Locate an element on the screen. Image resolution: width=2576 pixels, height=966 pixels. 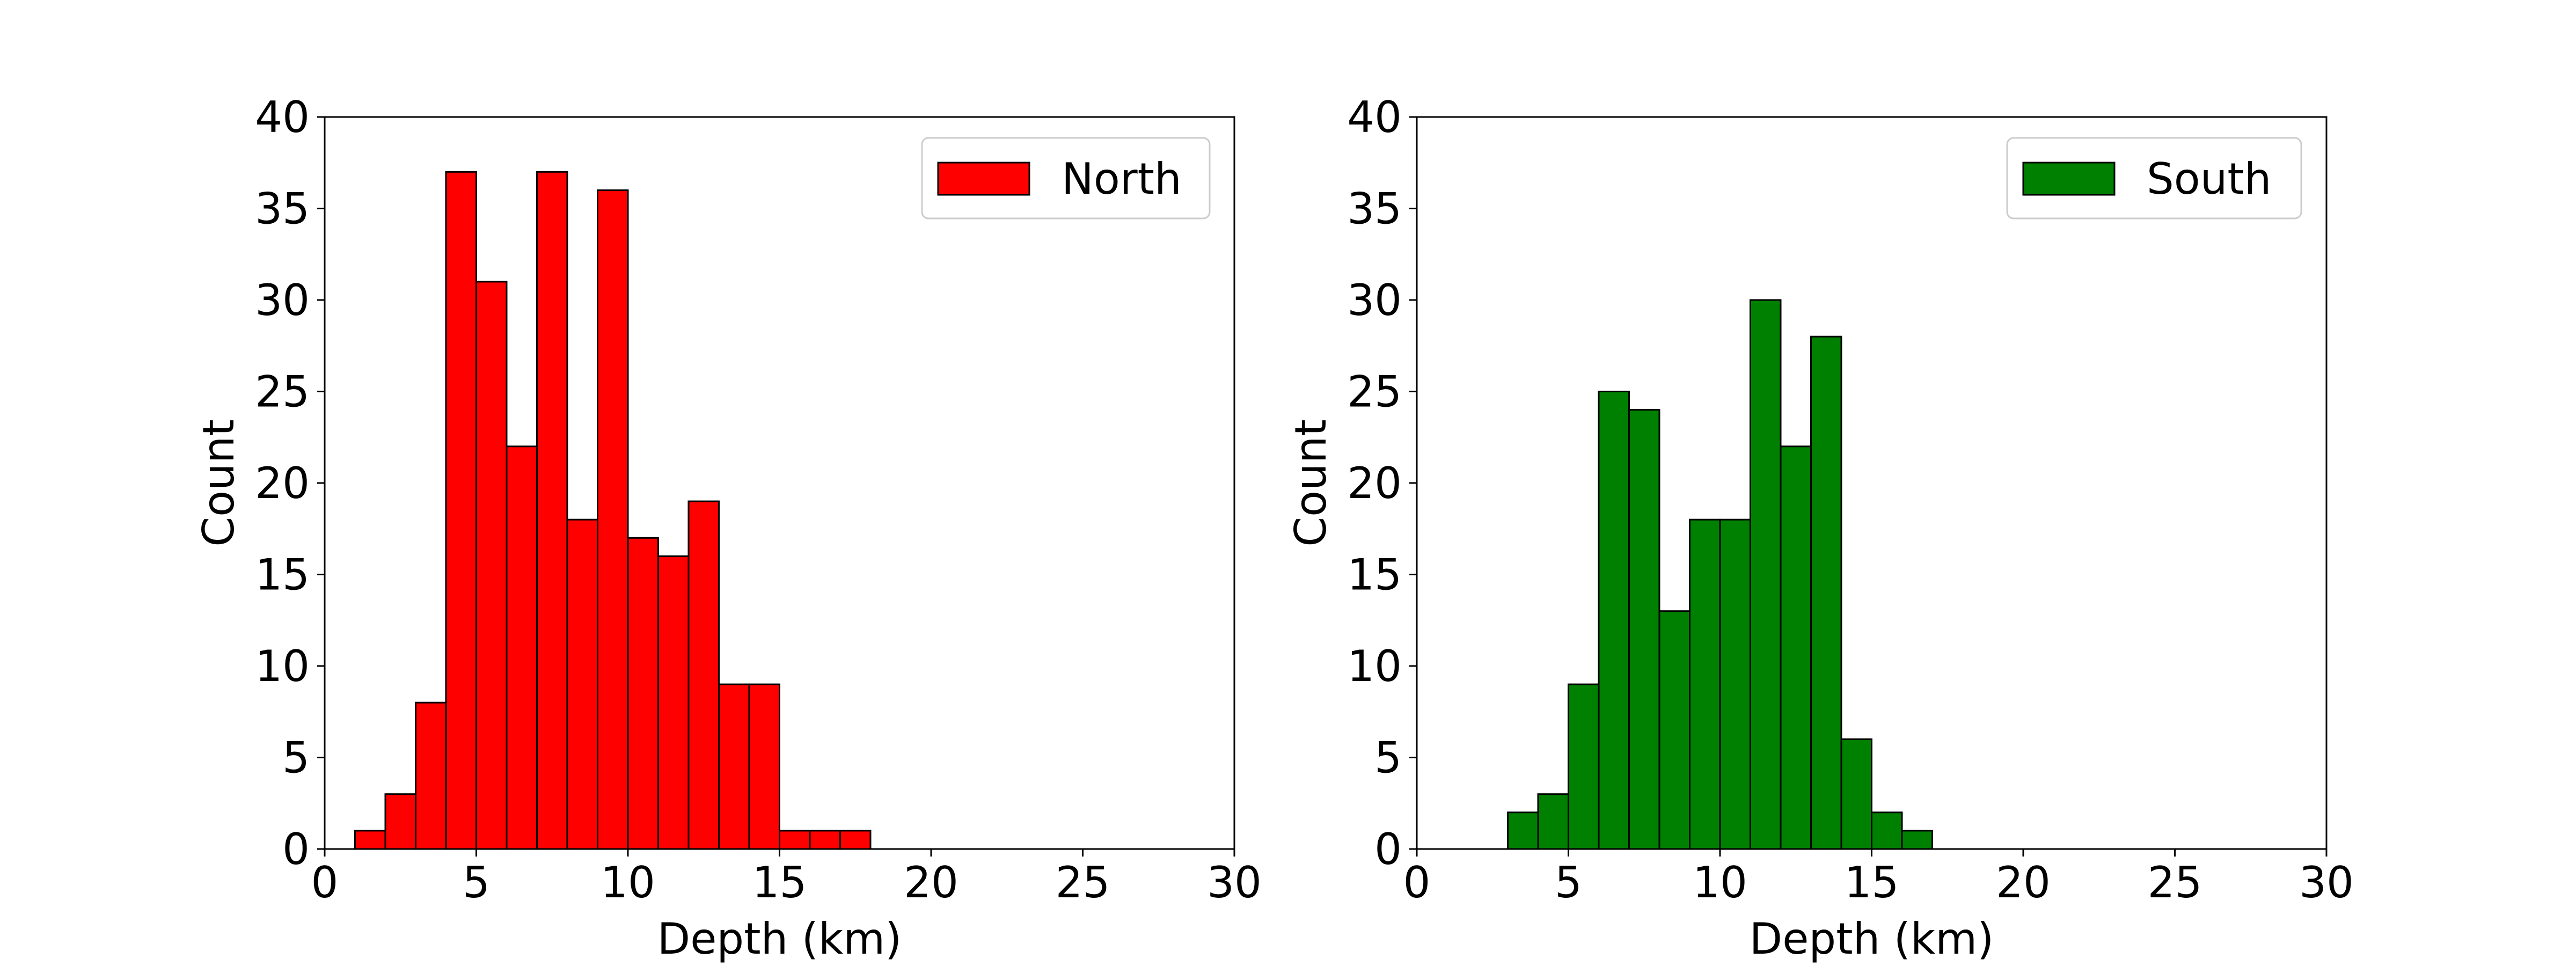
legend: North is located at coordinates (1066, 178).